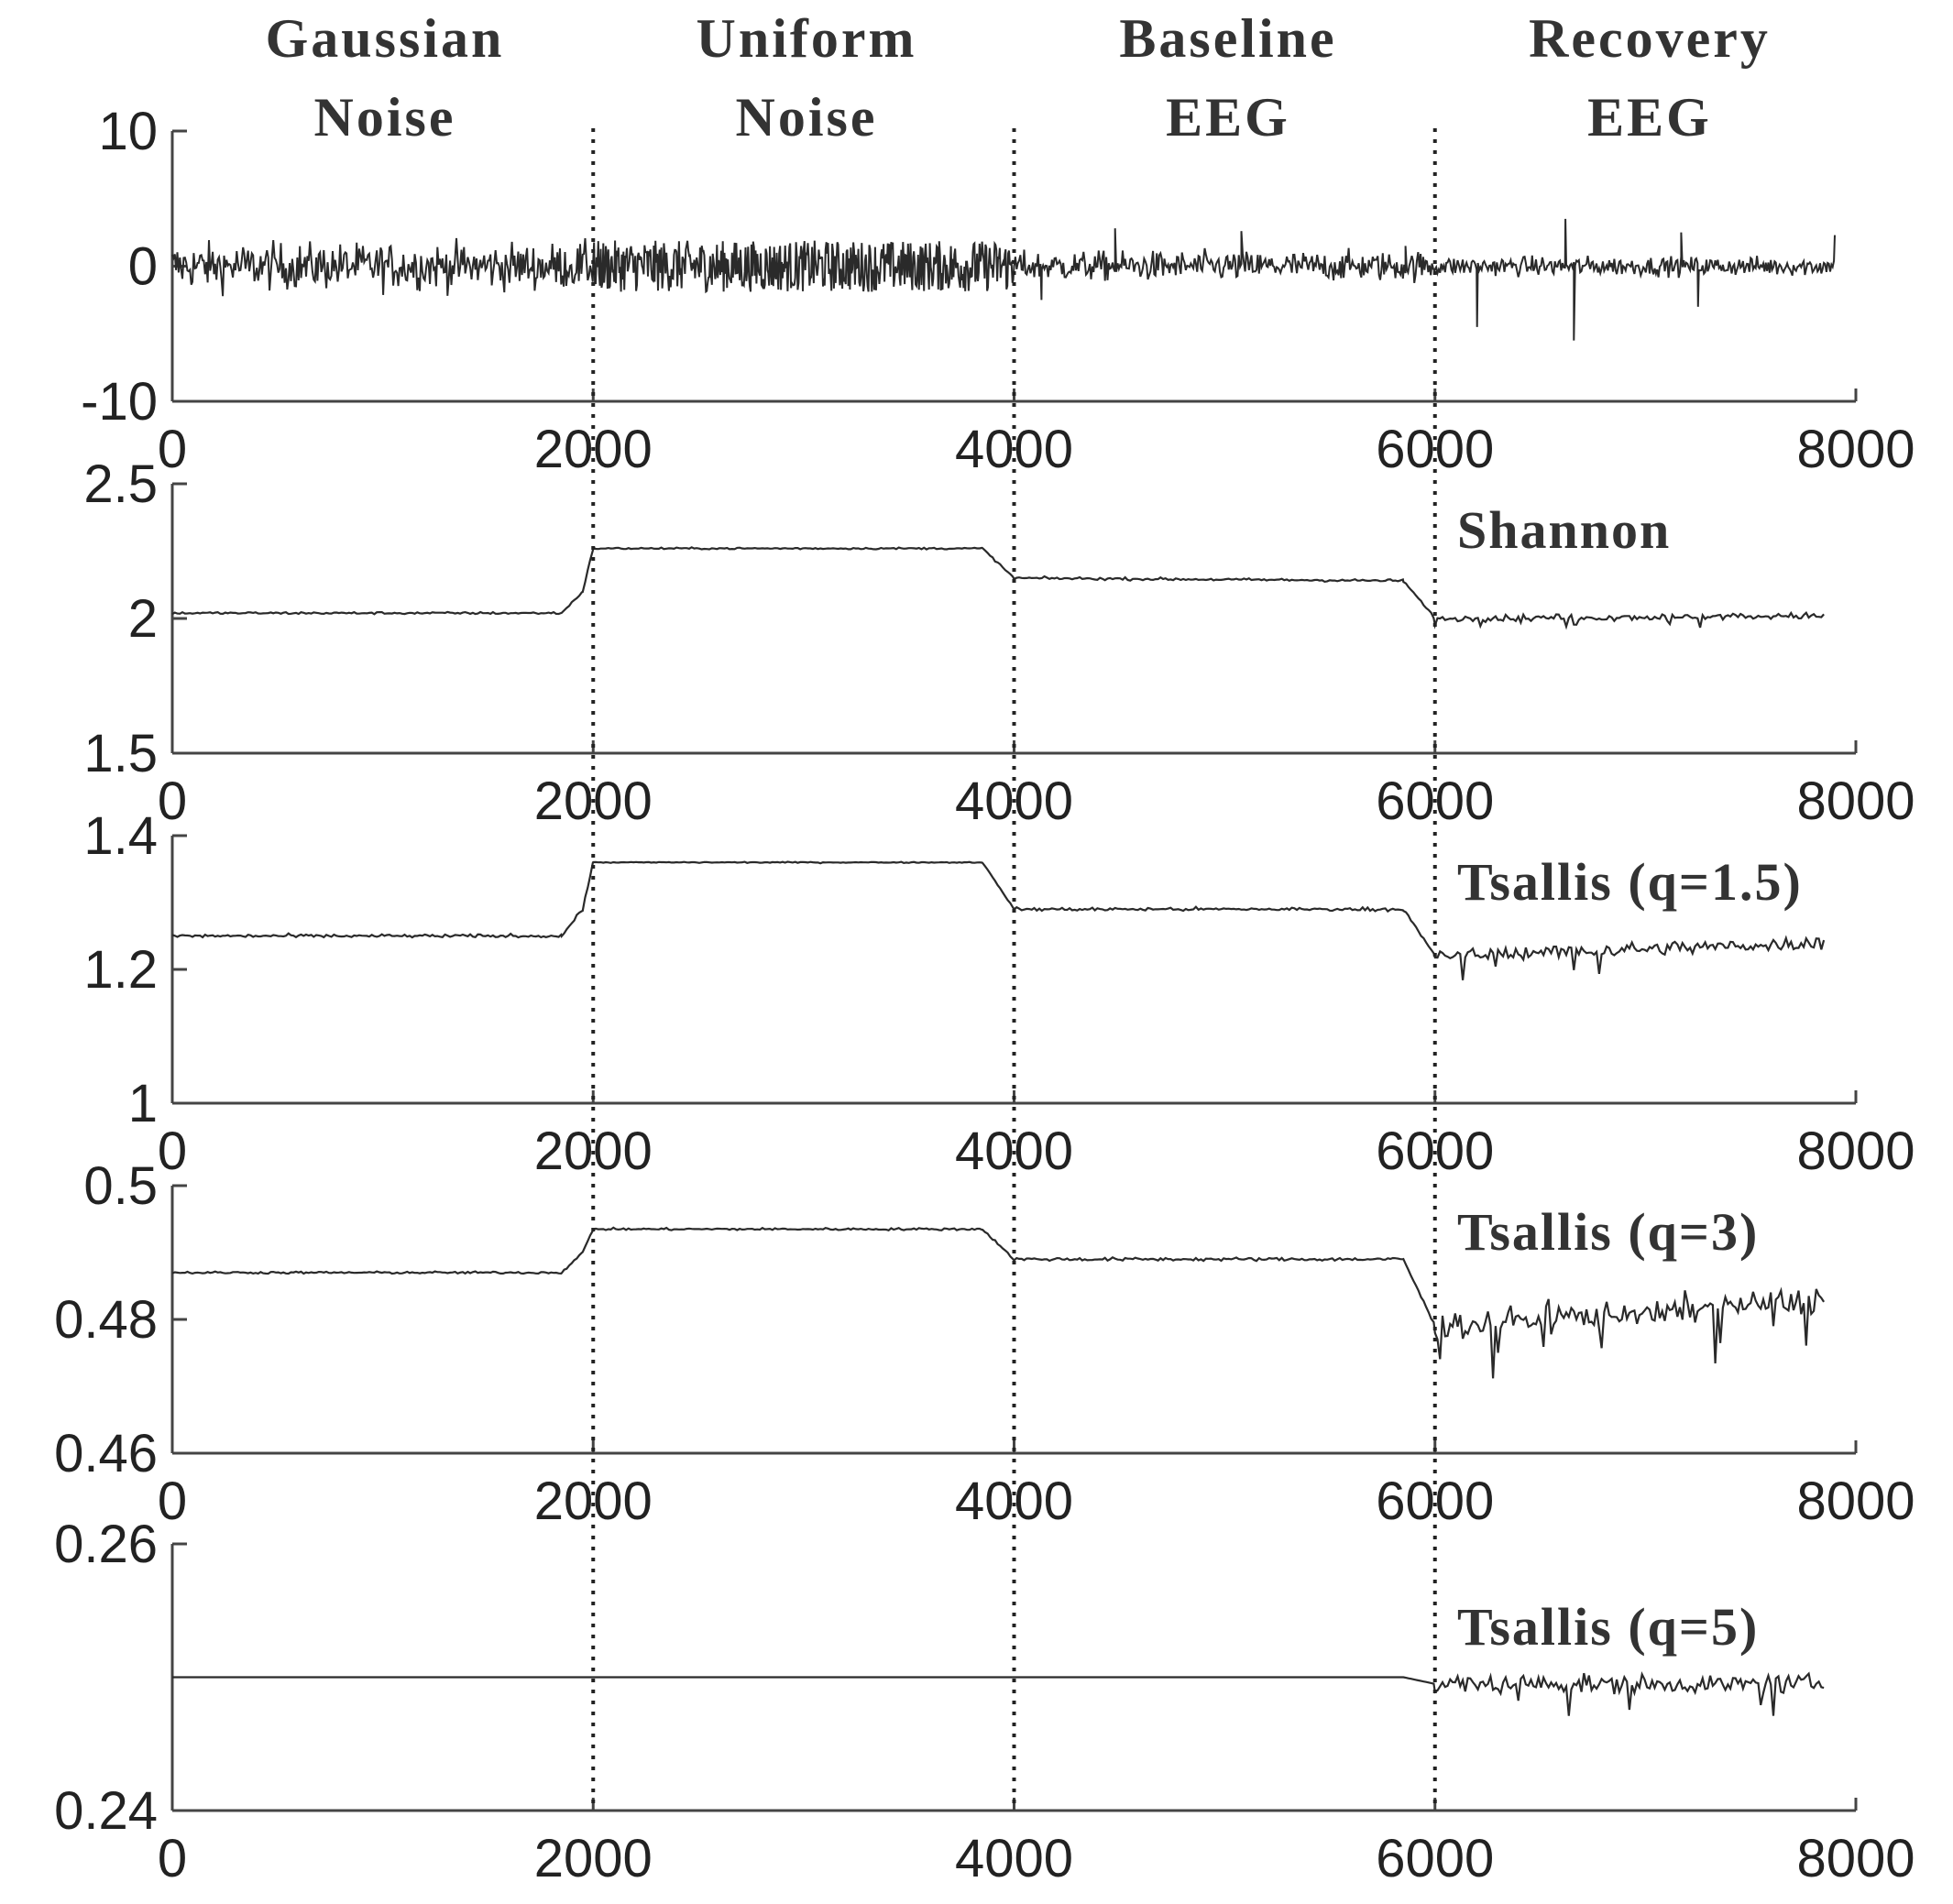 Image resolution: width=1953 pixels, height=1904 pixels. Describe the element at coordinates (143, 267) in the screenshot. I see `y-tick-label: 0` at that location.